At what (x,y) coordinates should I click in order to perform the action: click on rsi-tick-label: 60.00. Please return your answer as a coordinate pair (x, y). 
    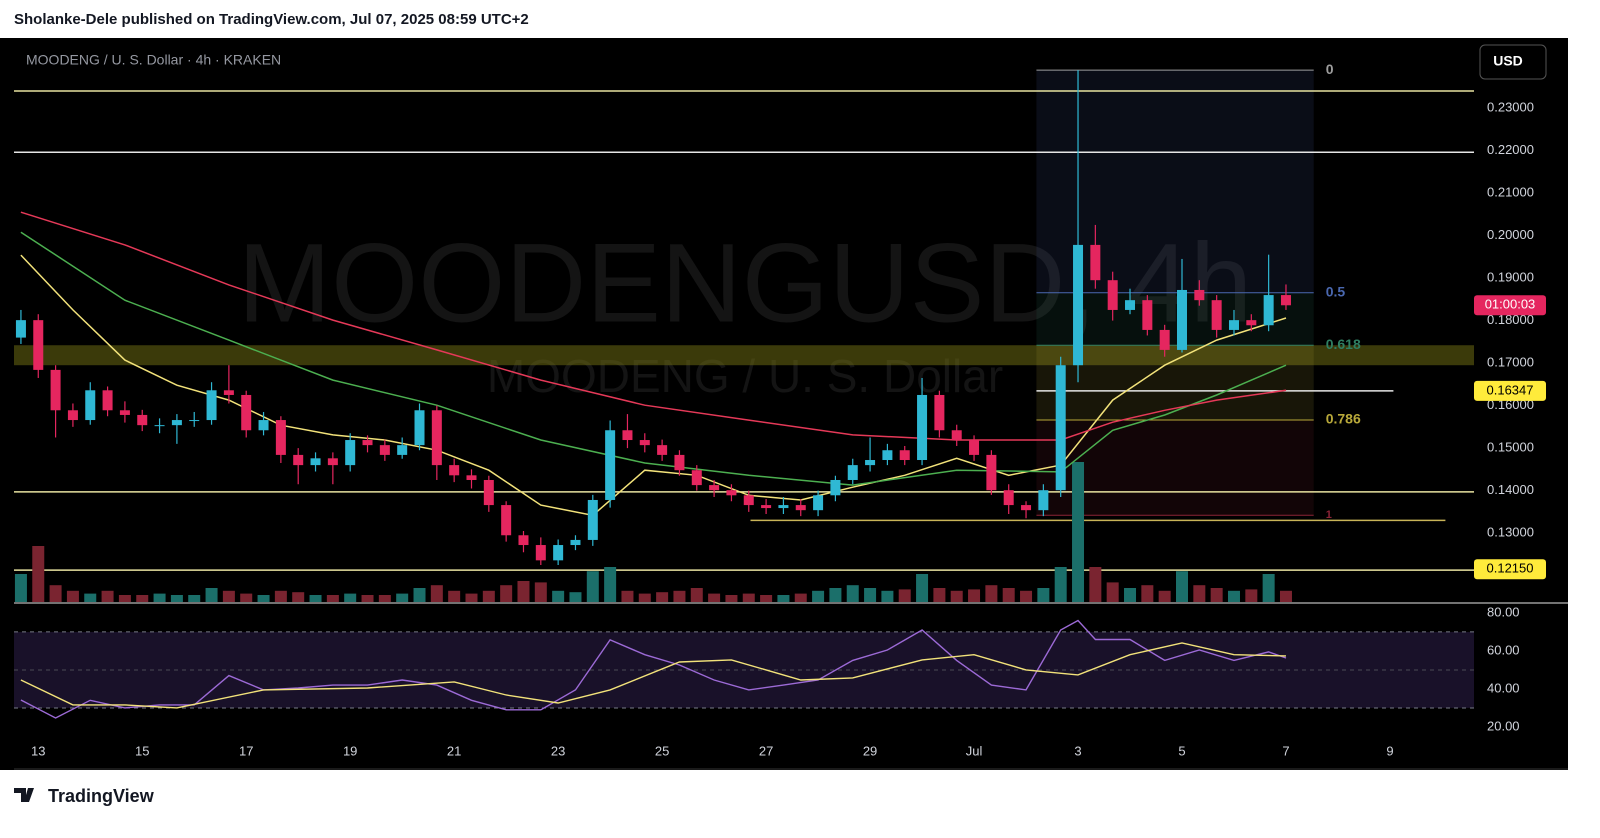
    Looking at the image, I should click on (1503, 649).